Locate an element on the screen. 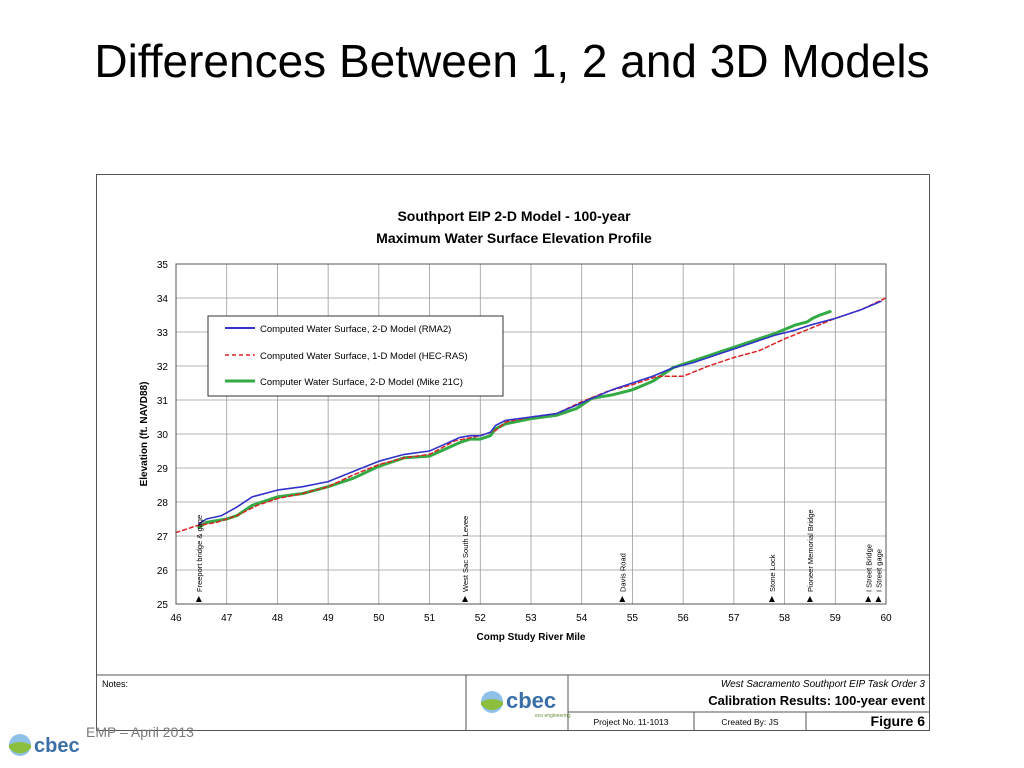 The height and width of the screenshot is (768, 1024). x-tick-label: 50 is located at coordinates (379, 618).